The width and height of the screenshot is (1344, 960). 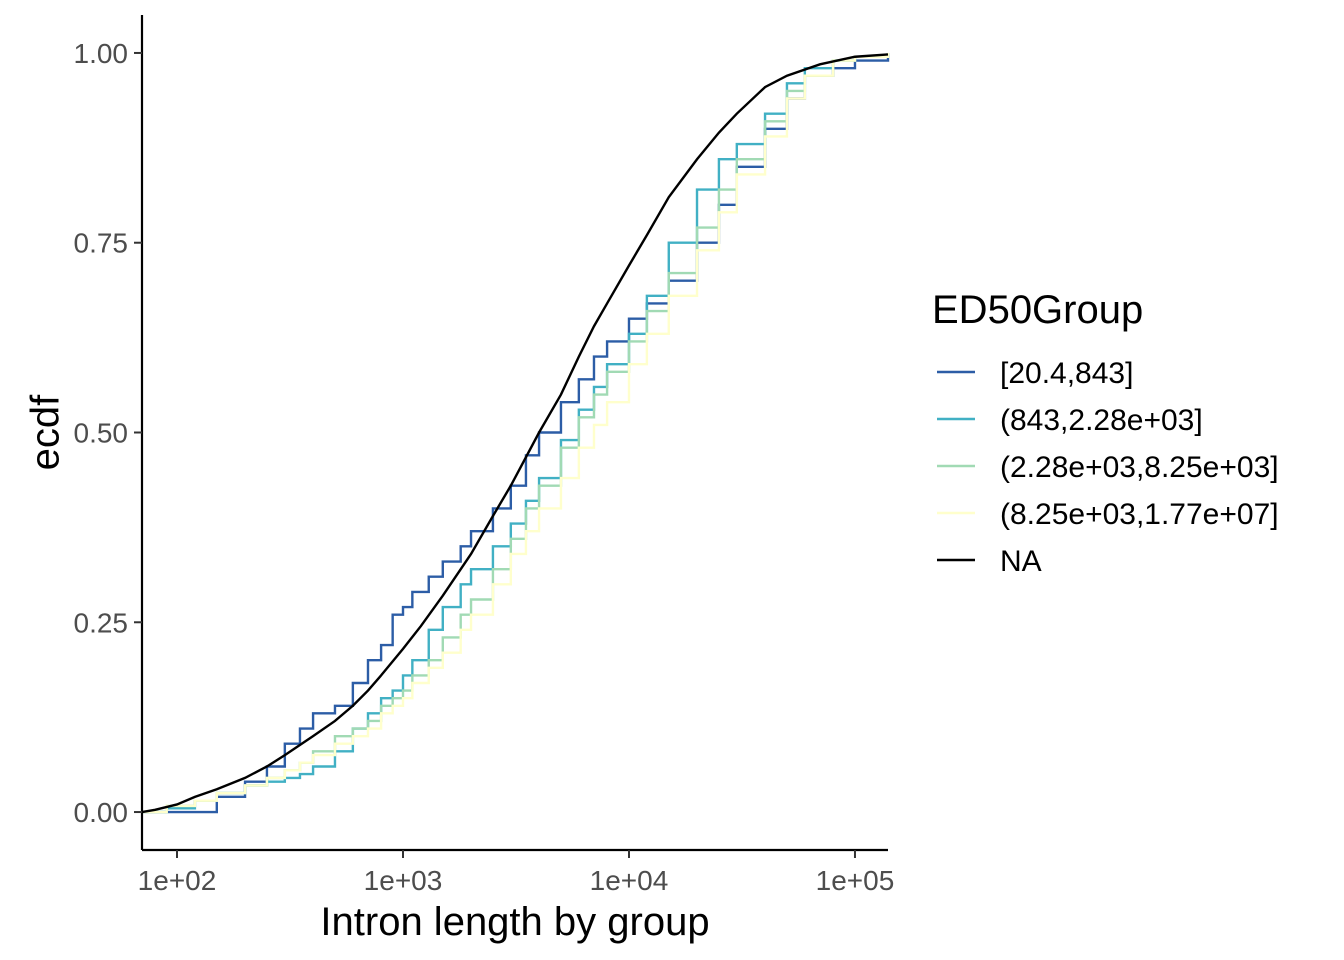 What do you see at coordinates (1021, 561) in the screenshot?
I see `legend-label-4: NA` at bounding box center [1021, 561].